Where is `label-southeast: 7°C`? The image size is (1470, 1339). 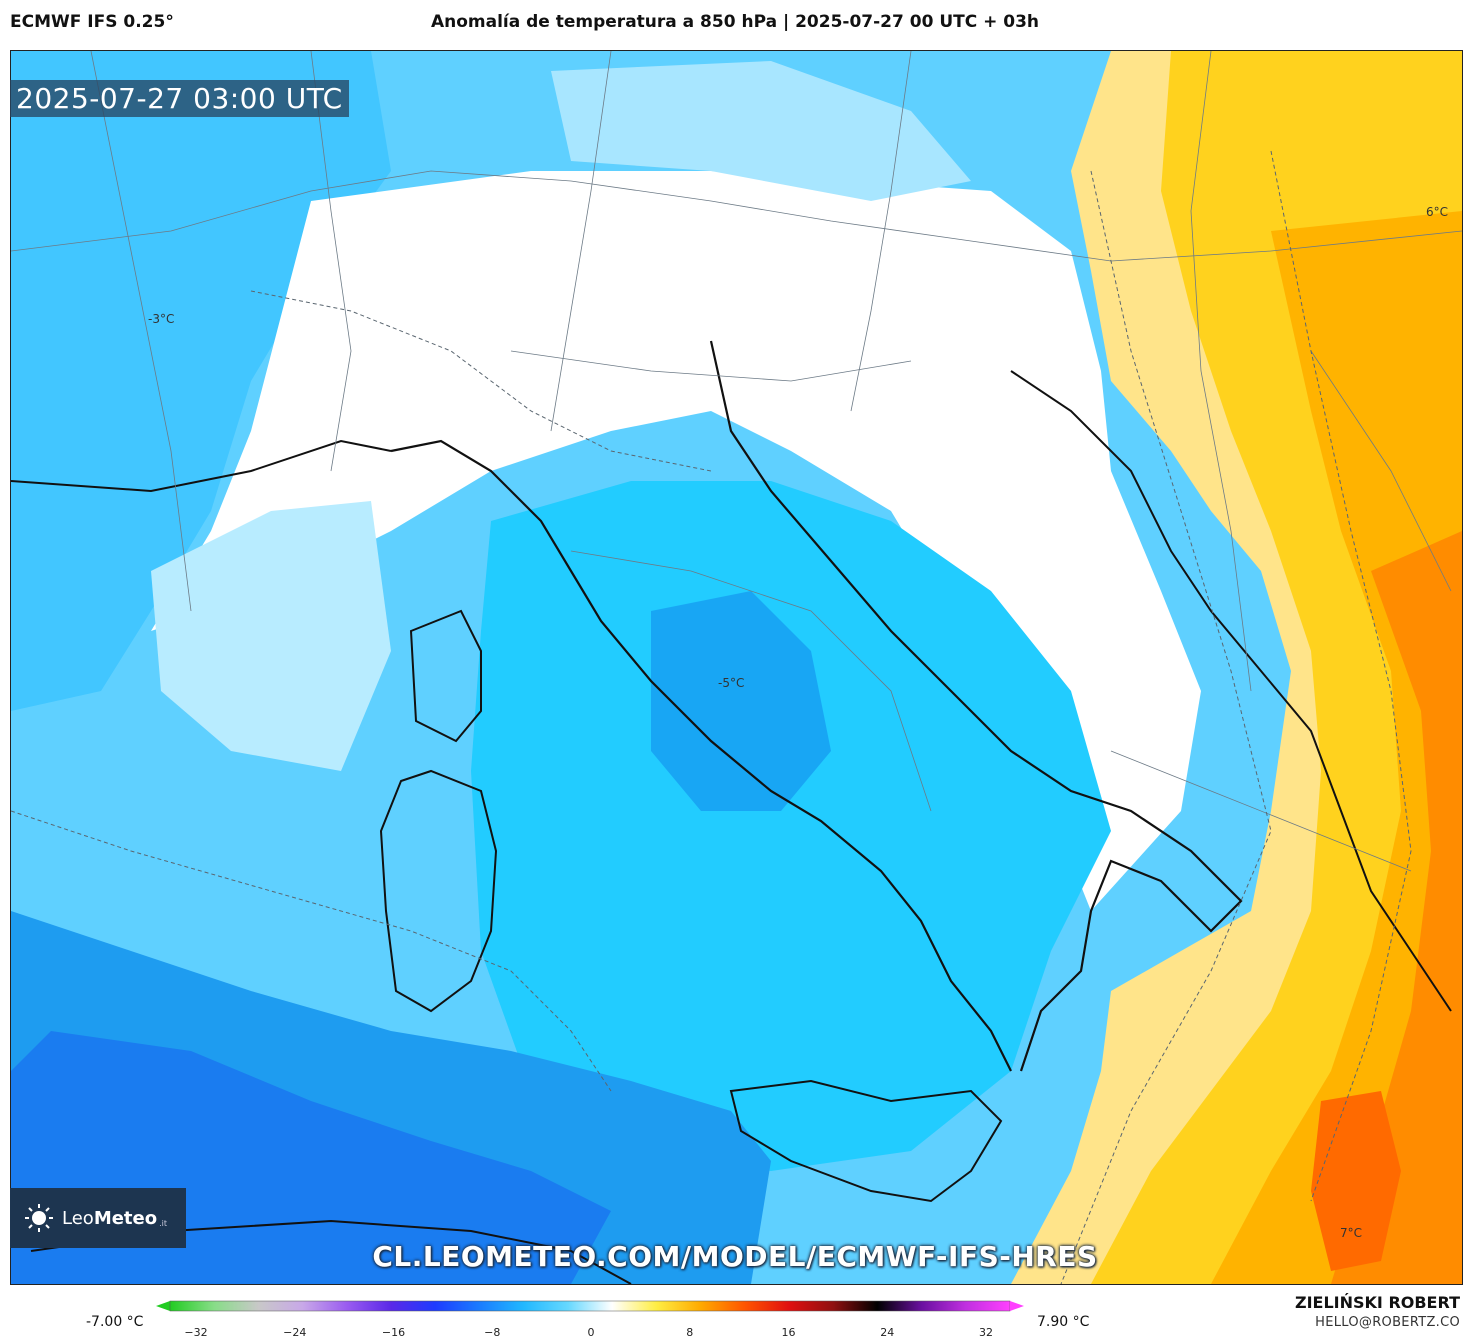
label-southeast: 7°C is located at coordinates (1351, 1233).